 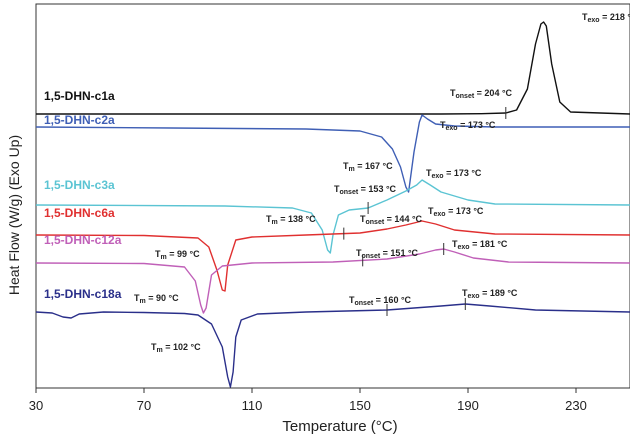 What do you see at coordinates (391, 220) in the screenshot?
I see `annotation-onset: Tonset = 144 °C` at bounding box center [391, 220].